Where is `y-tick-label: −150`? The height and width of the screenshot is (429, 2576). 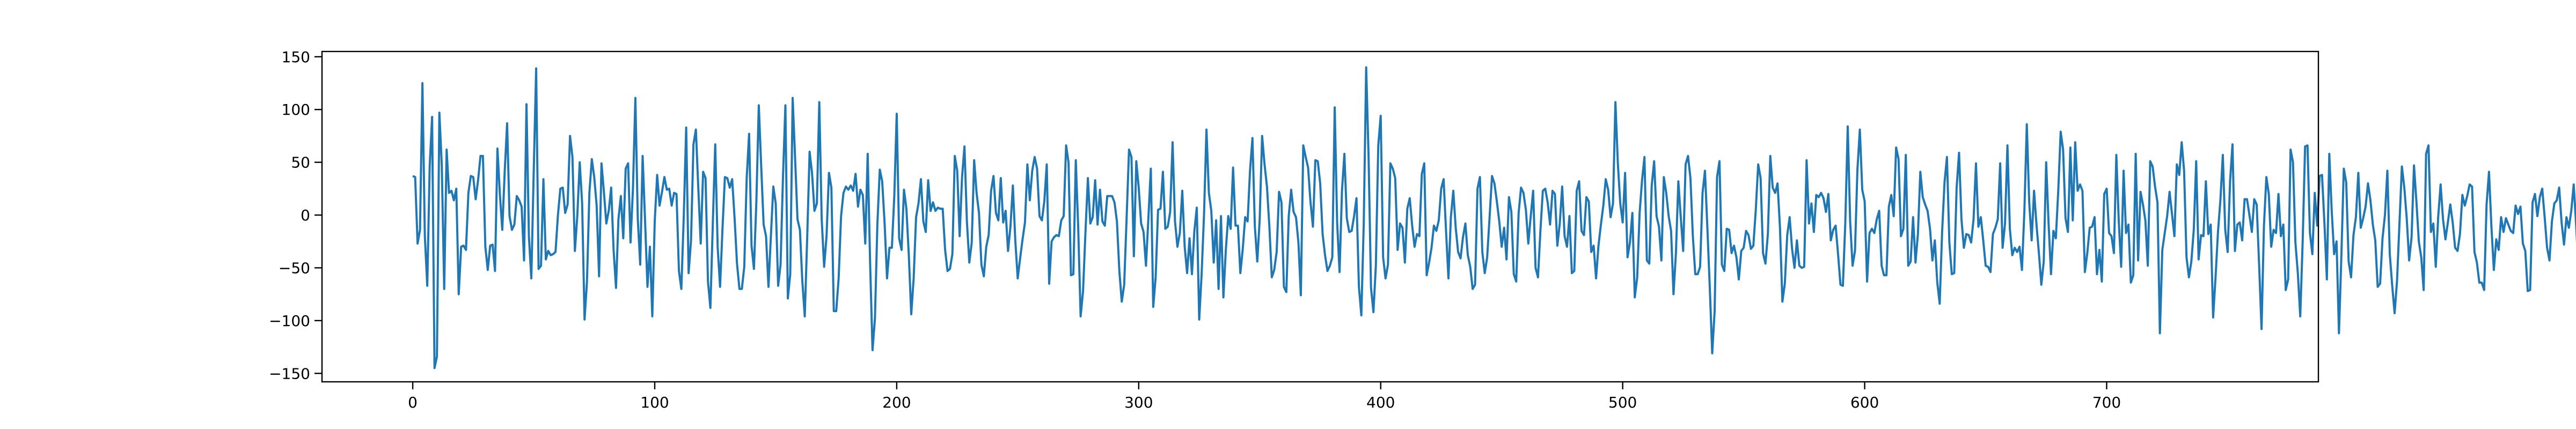 y-tick-label: −150 is located at coordinates (289, 373).